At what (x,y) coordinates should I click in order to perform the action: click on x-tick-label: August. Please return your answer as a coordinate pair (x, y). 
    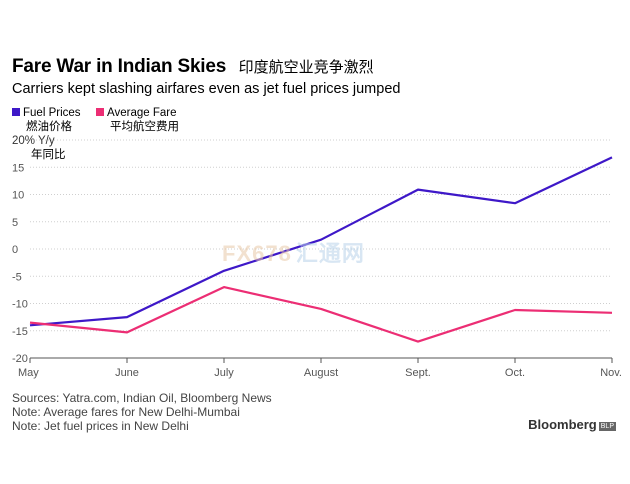
    Looking at the image, I should click on (321, 373).